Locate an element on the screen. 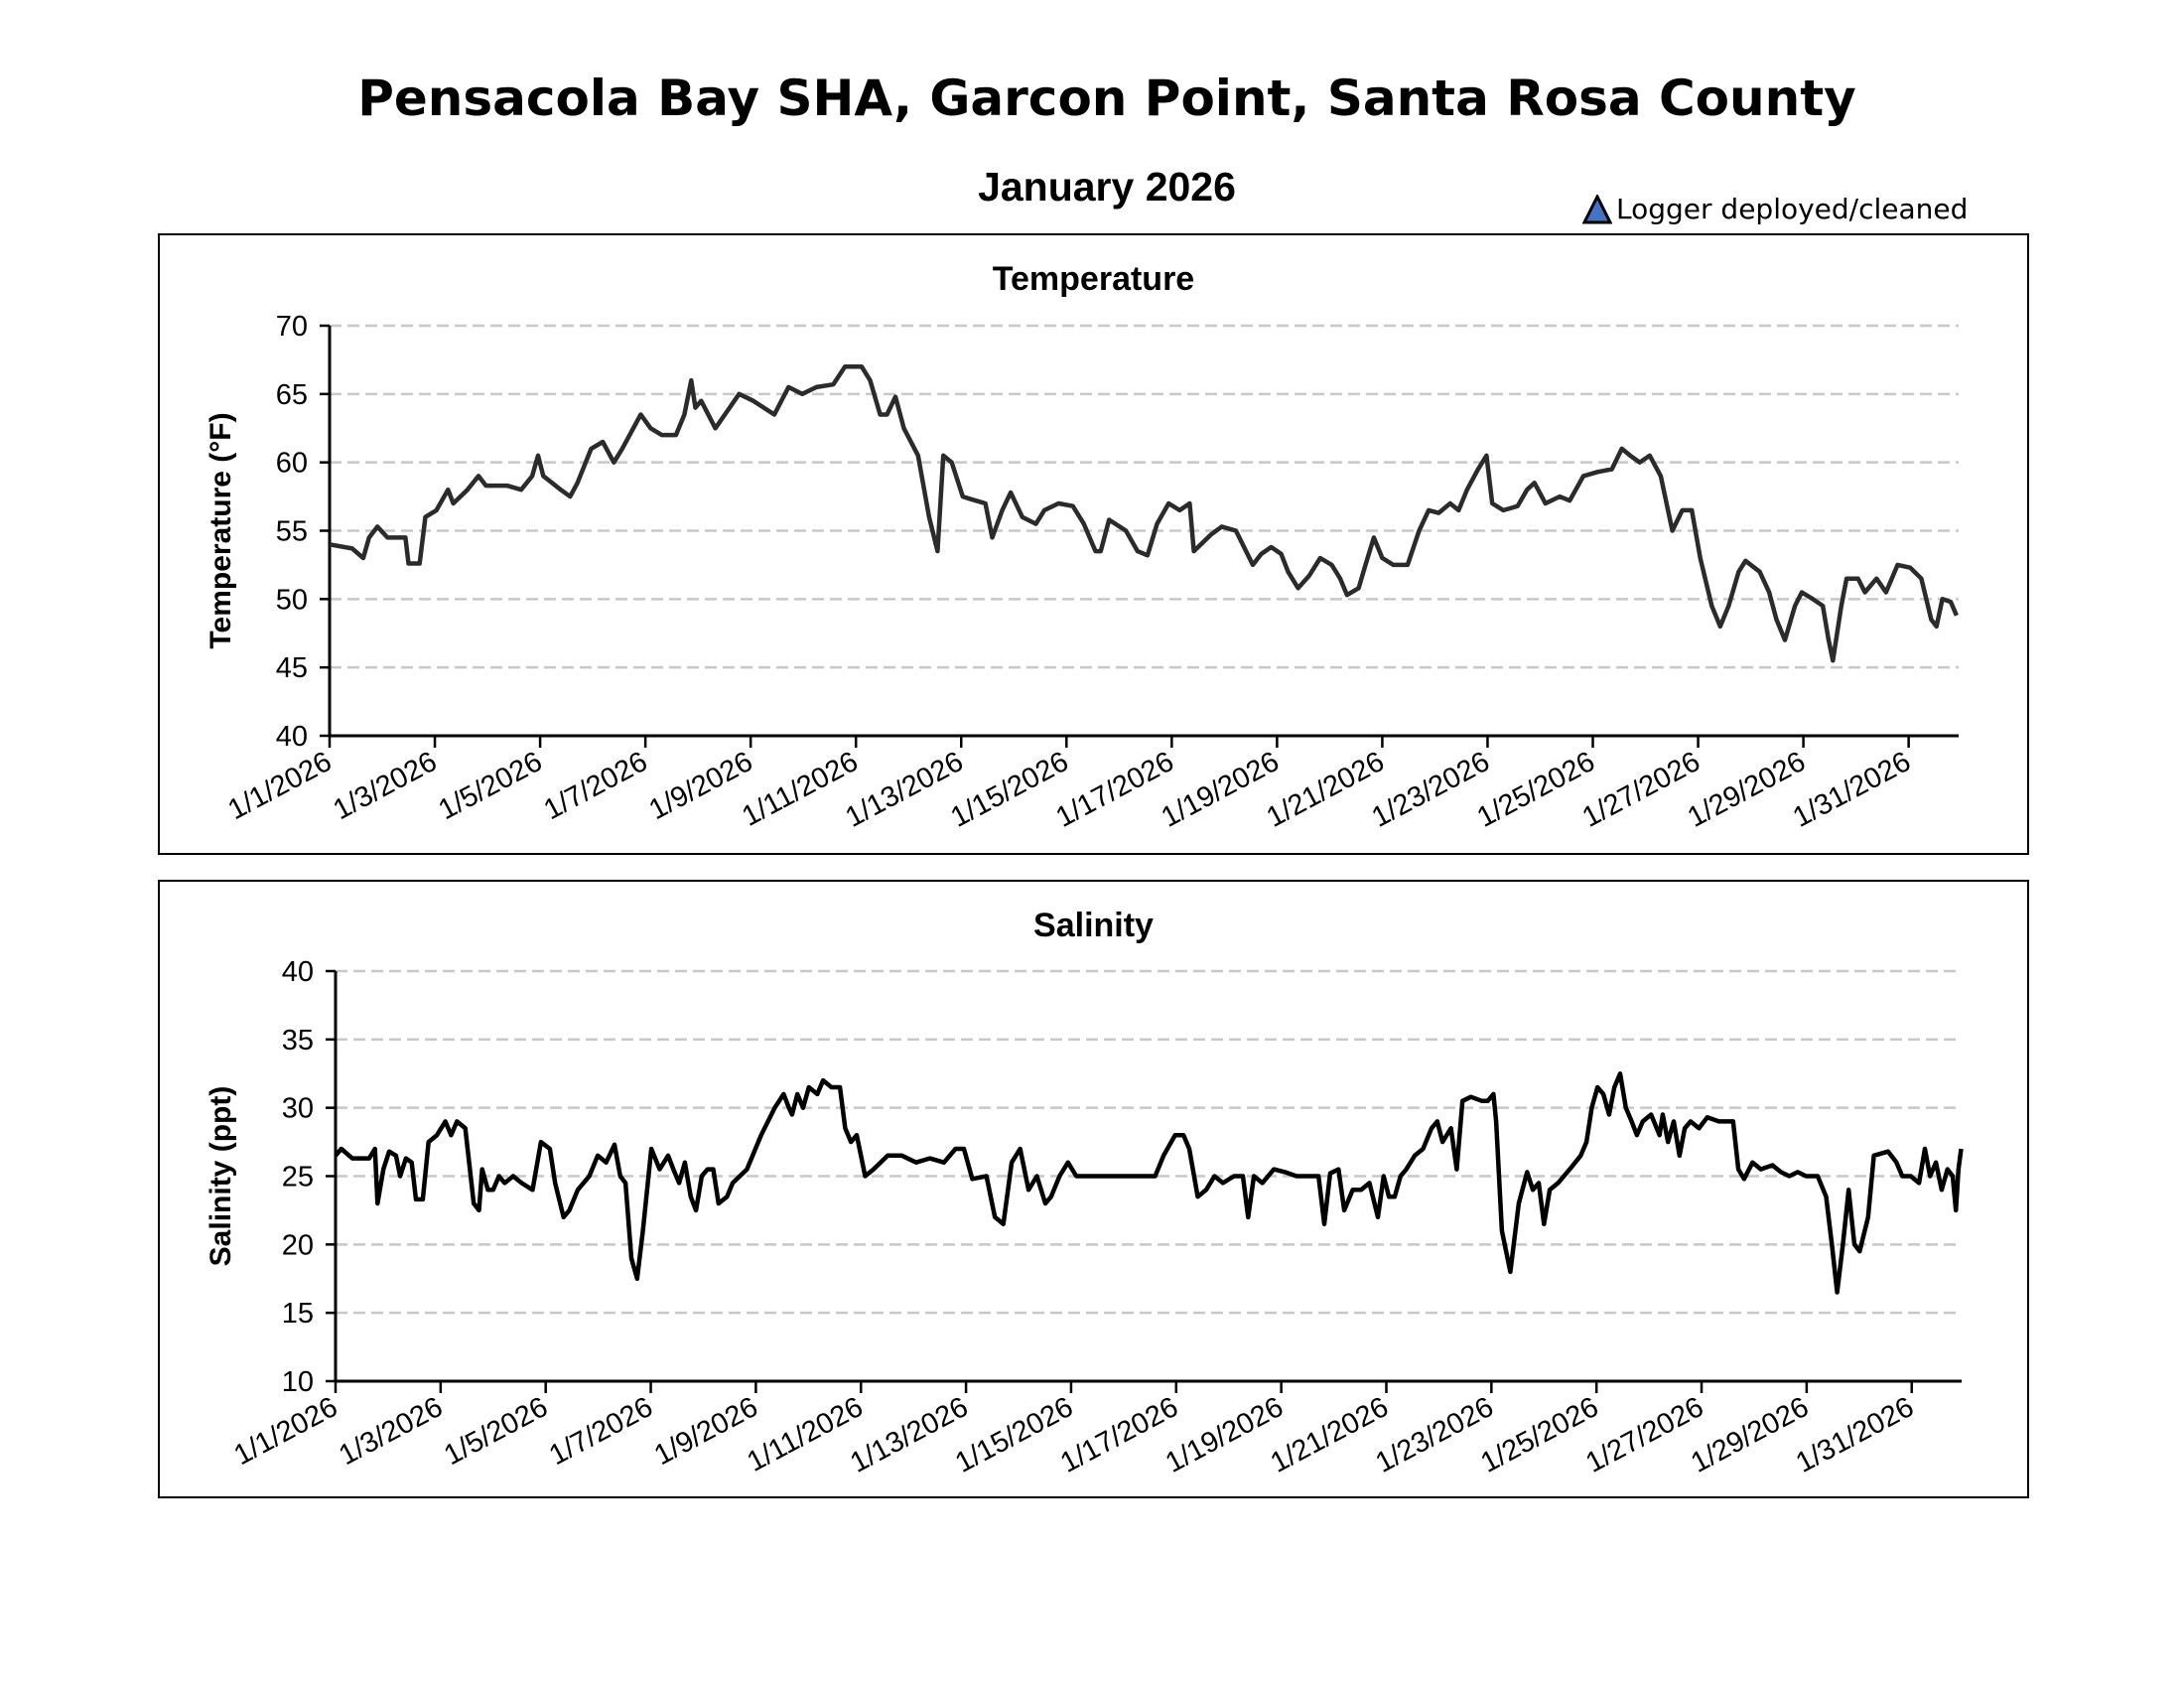 This screenshot has height=1688, width=2184. triangle-icon is located at coordinates (1597, 208).